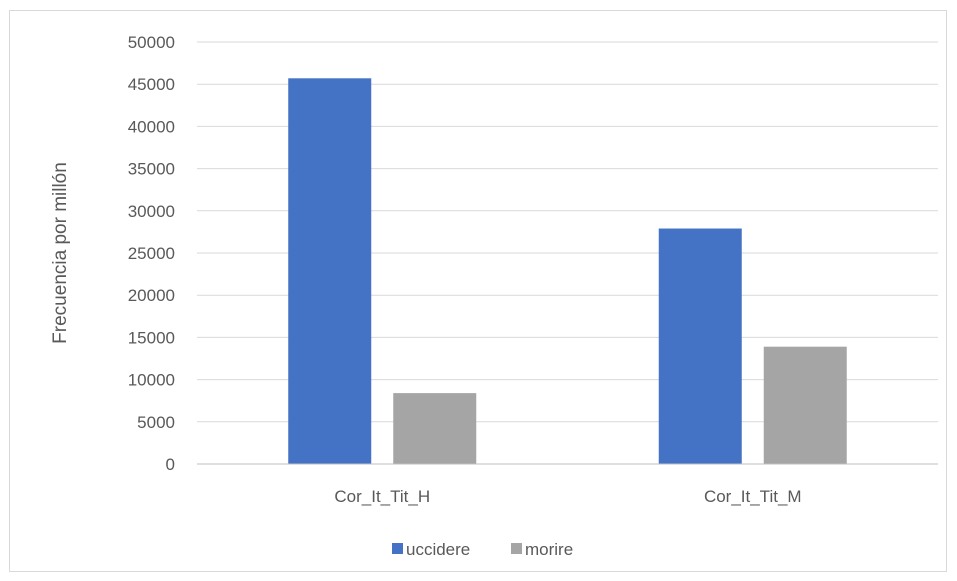  Describe the element at coordinates (151, 84) in the screenshot. I see `y-tick-label: 45000` at that location.